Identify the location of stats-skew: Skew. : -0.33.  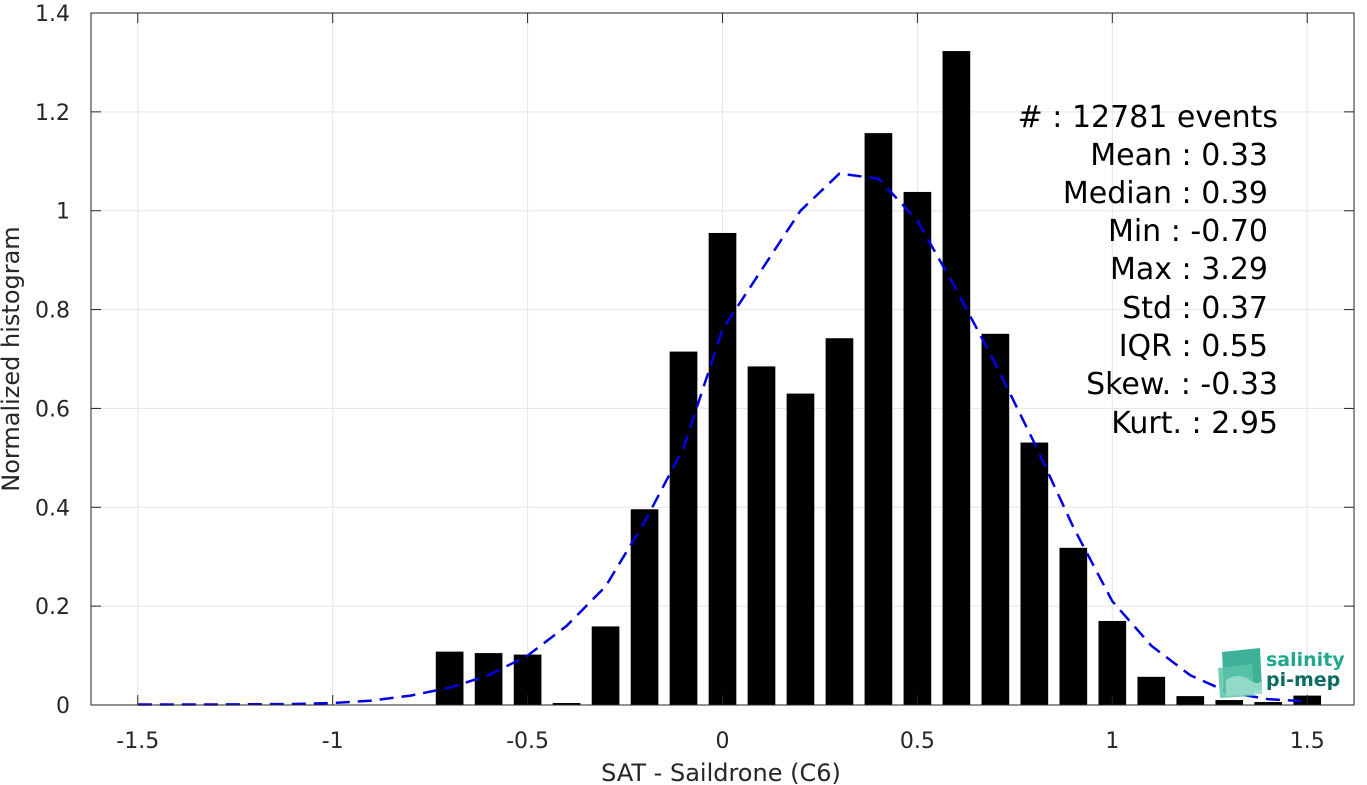
(1182, 384).